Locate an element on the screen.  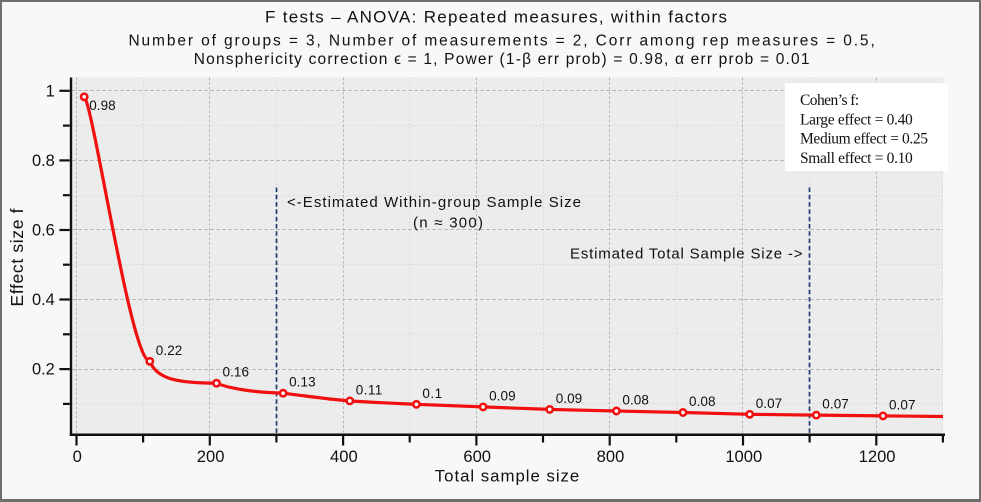
svg-text: Small effect = 0.10 is located at coordinates (856, 158).